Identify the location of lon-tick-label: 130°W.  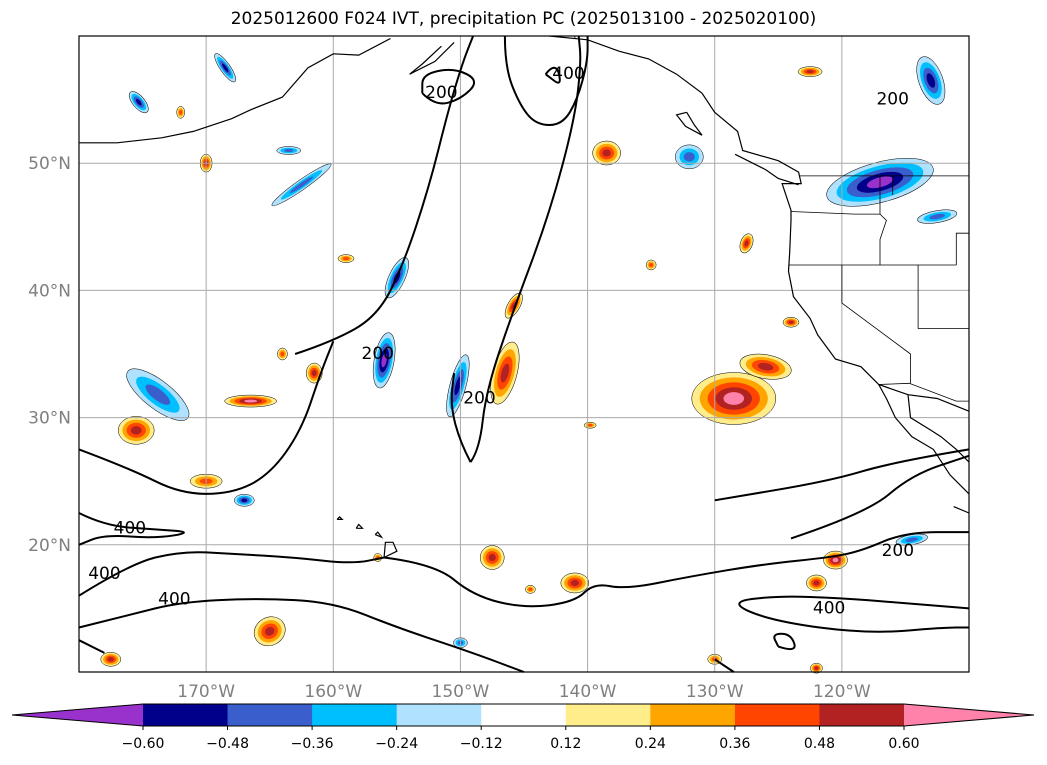
(715, 692).